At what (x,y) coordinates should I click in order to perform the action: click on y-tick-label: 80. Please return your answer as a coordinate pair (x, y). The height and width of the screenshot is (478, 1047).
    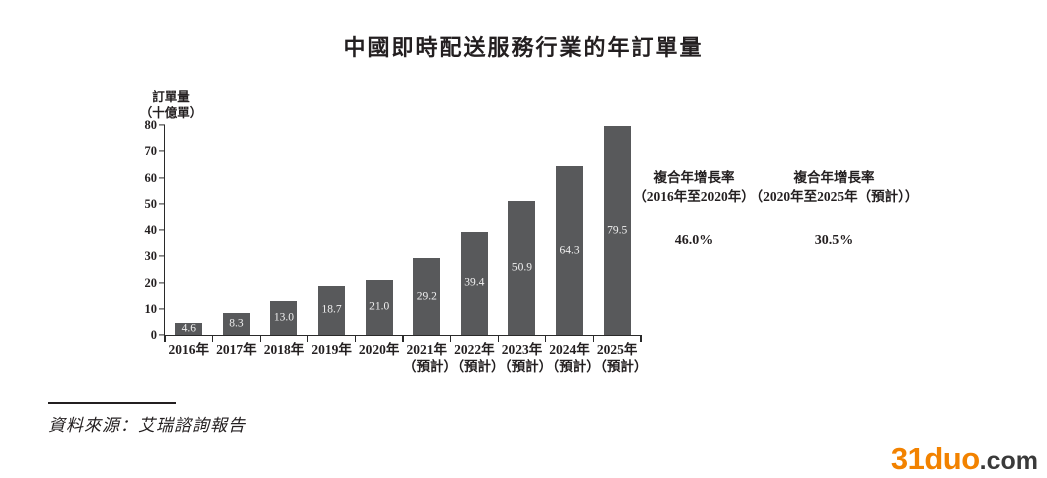
    Looking at the image, I should click on (151, 124).